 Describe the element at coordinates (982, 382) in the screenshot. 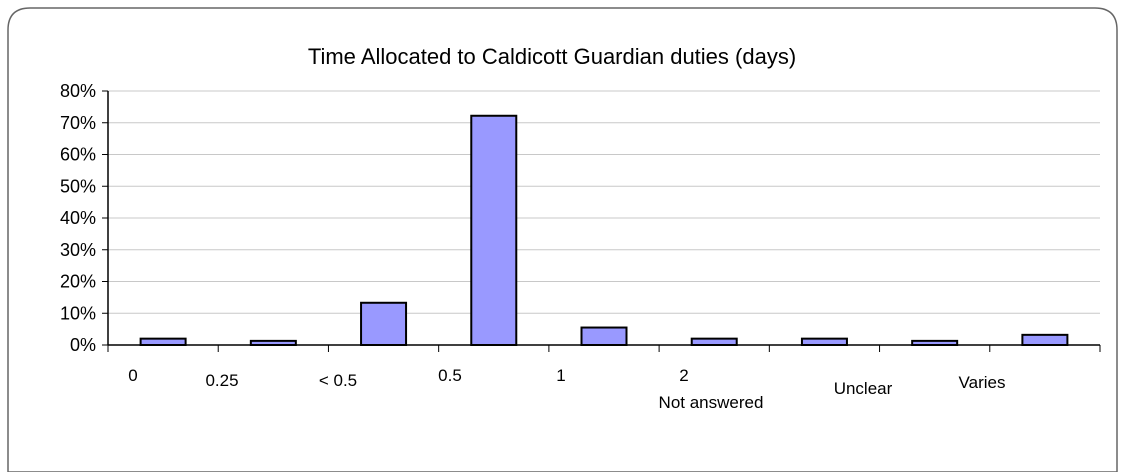

I see `x-tick-label: Varies` at that location.